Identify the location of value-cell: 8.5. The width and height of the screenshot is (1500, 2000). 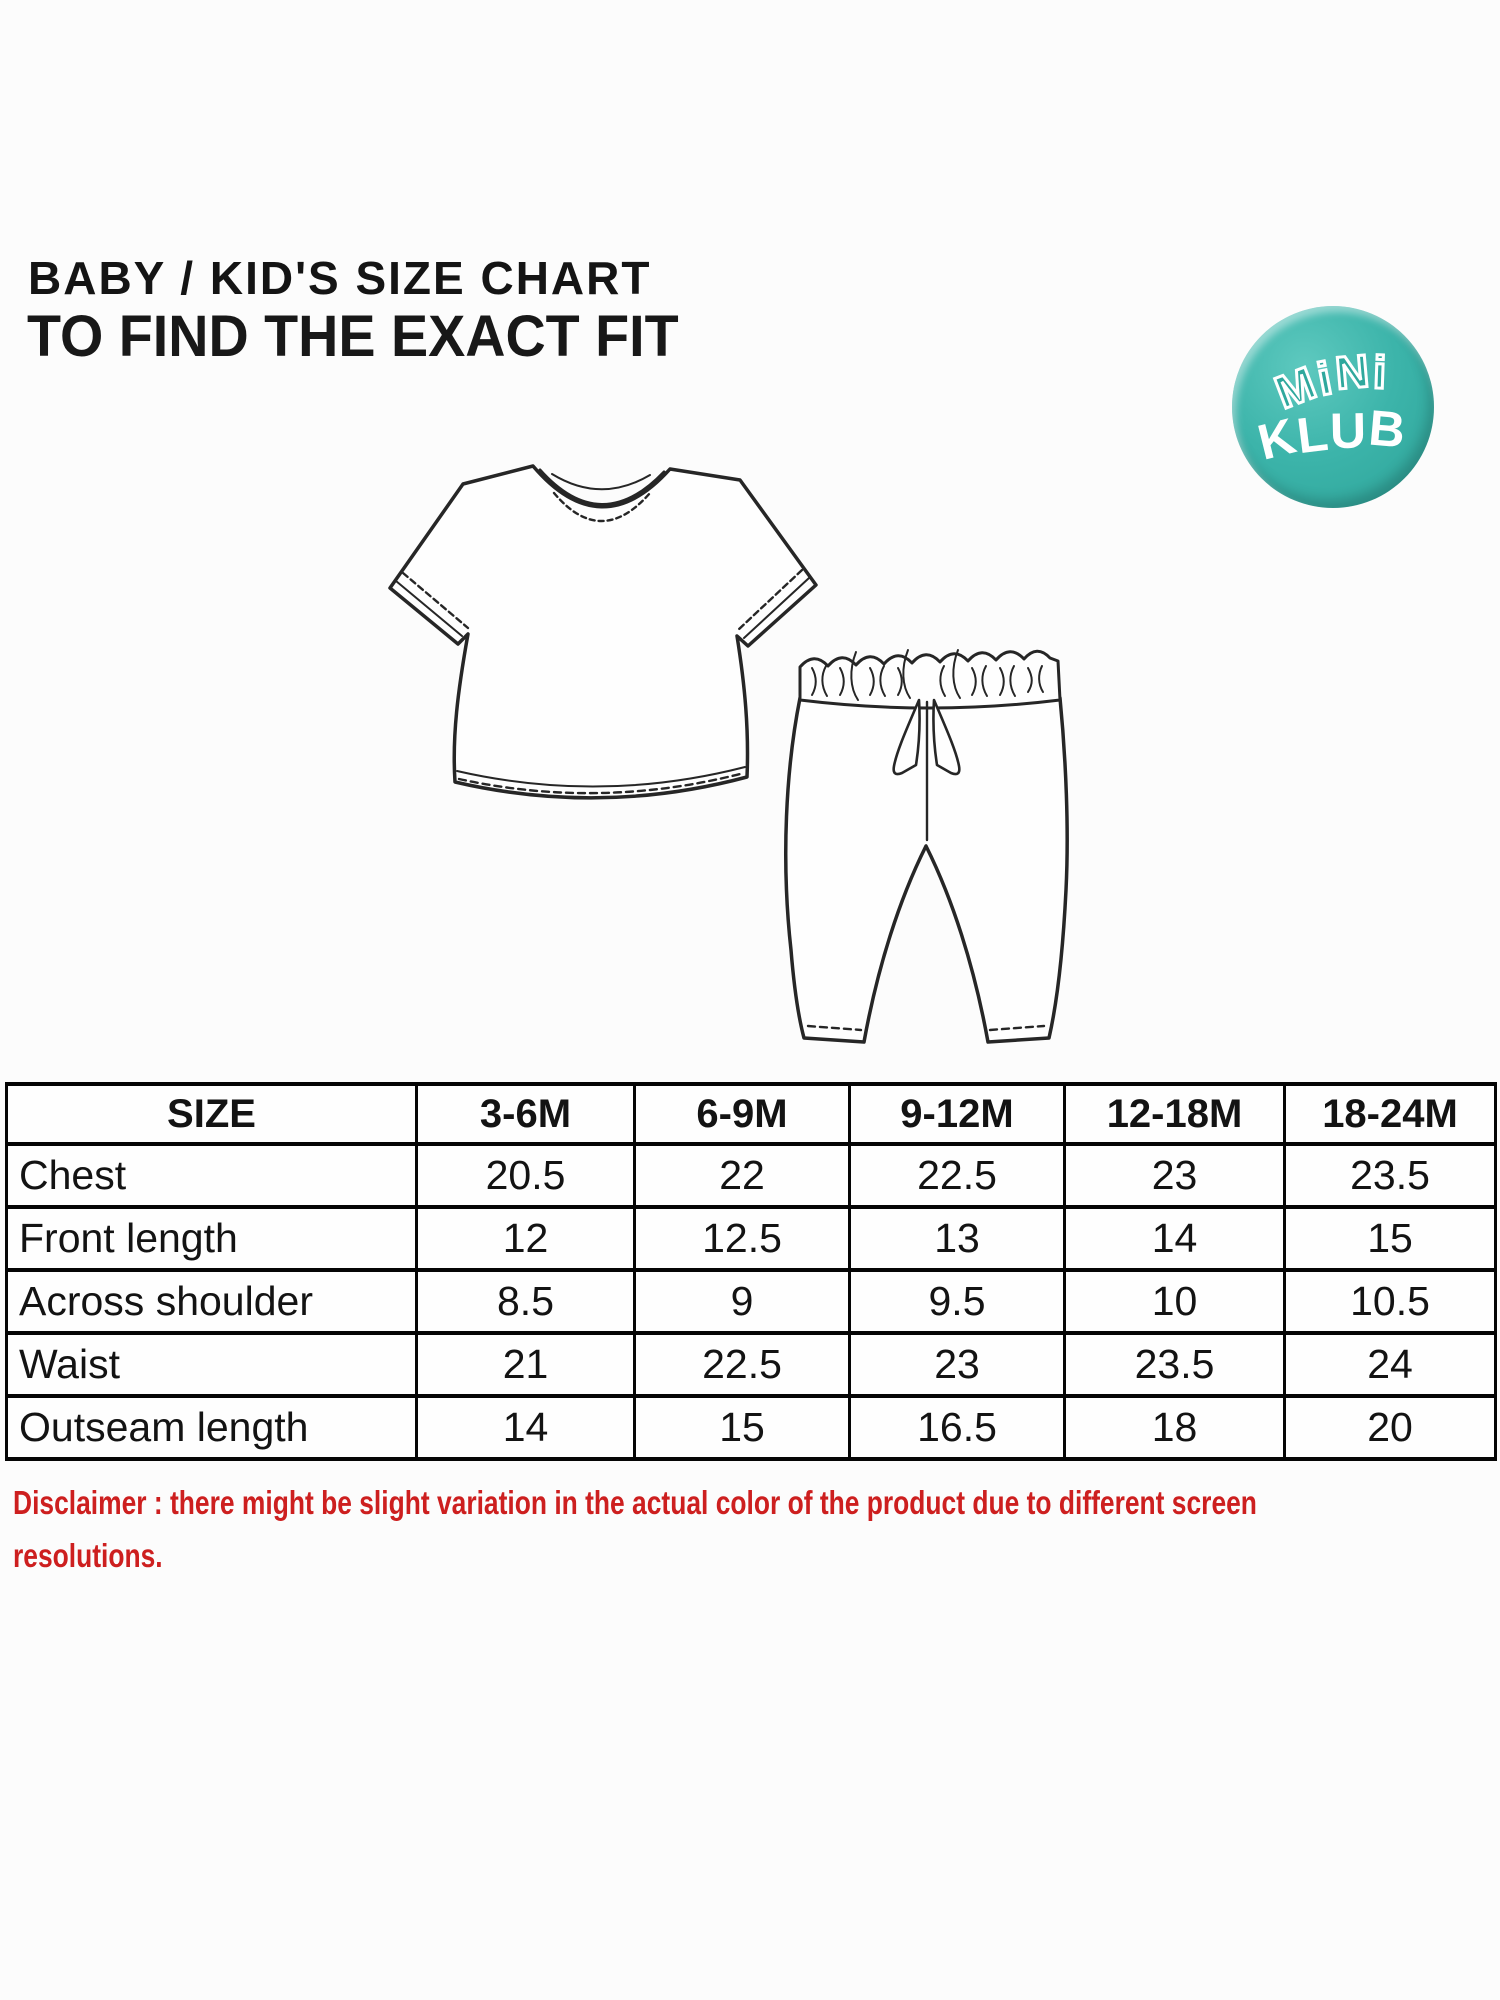
(525, 1301).